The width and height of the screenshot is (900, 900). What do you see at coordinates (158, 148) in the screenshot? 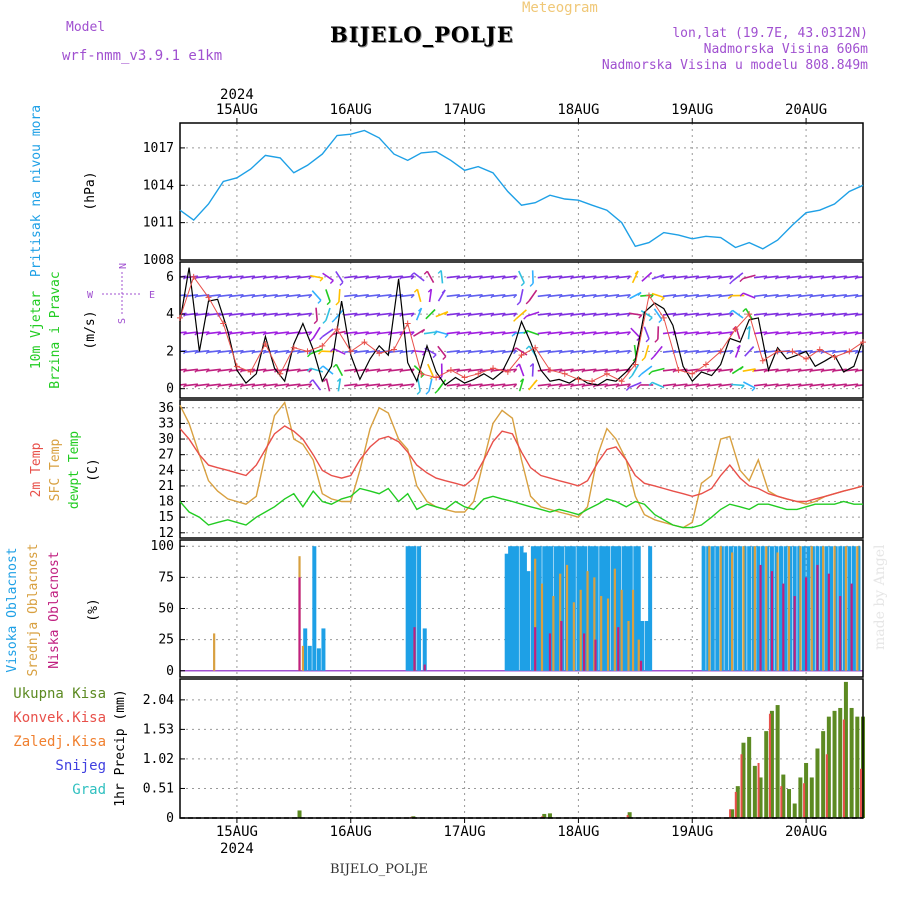
I see `ytick-label: 1017` at bounding box center [158, 148].